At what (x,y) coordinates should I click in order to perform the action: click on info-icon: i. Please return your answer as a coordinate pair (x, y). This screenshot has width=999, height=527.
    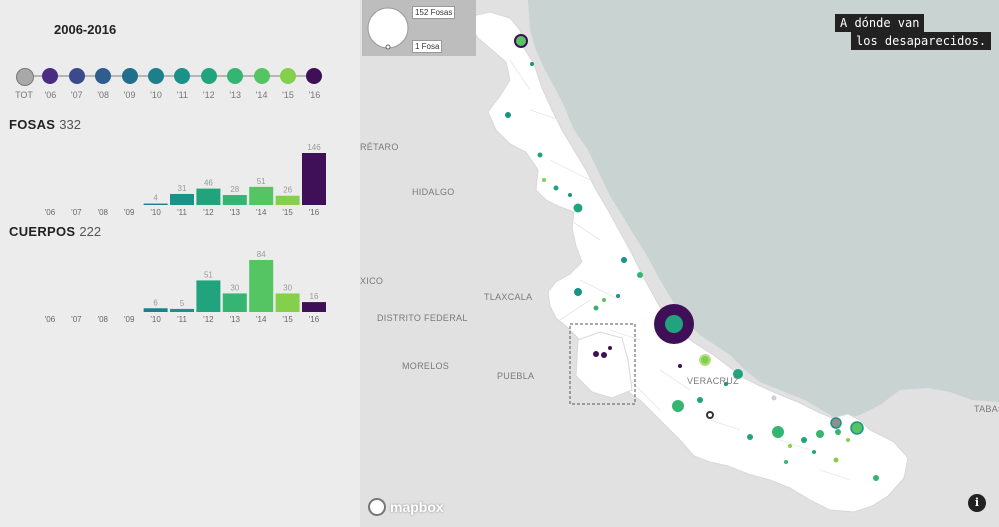
    Looking at the image, I should click on (977, 503).